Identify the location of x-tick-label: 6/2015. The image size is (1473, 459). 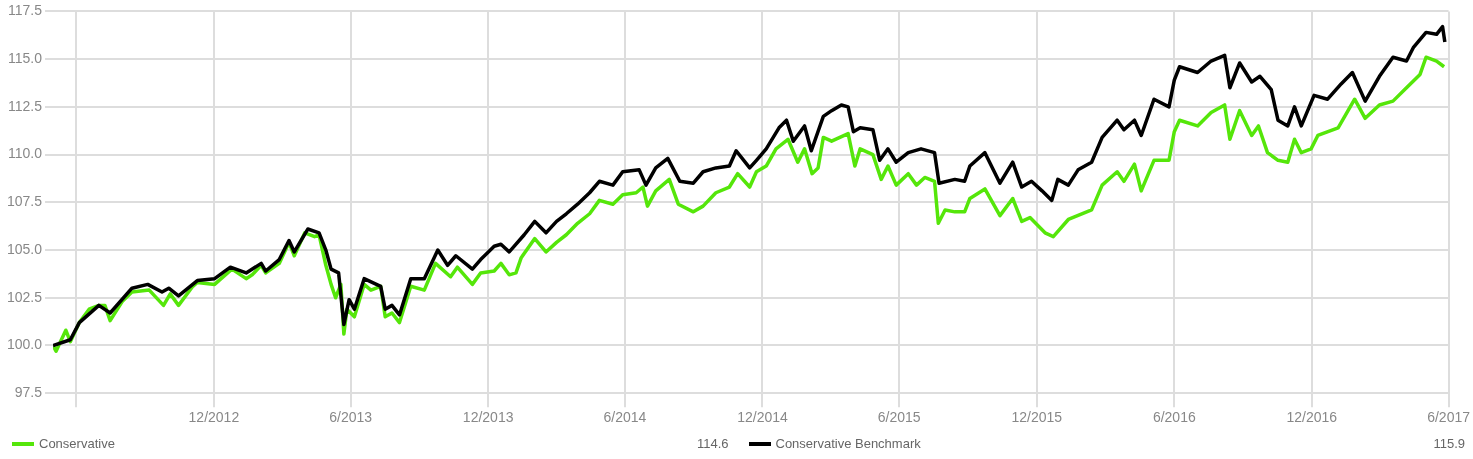
(899, 417).